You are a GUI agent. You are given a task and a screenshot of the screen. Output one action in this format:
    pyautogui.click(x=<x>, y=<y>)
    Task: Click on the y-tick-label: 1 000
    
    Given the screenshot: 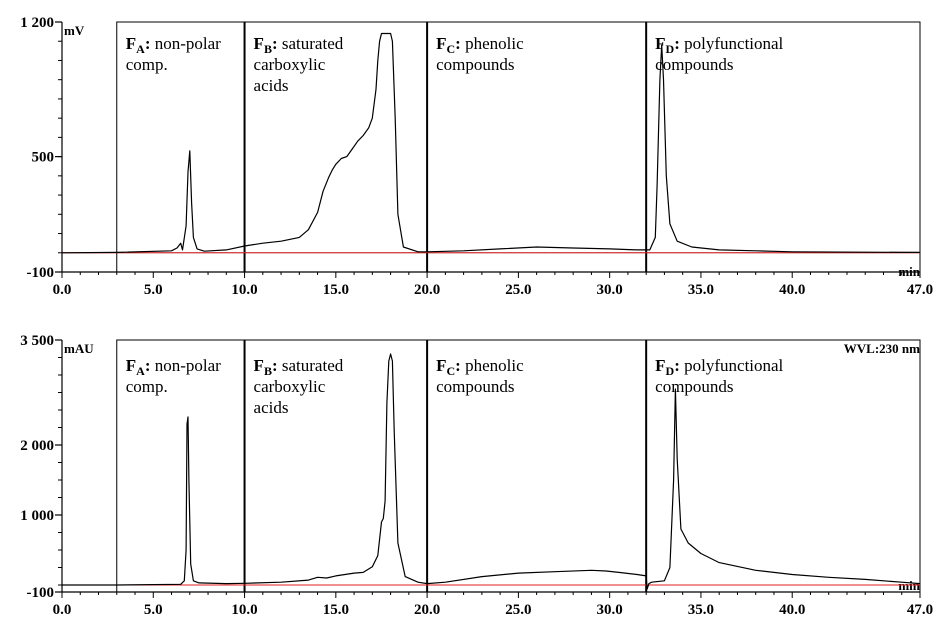 What is the action you would take?
    pyautogui.click(x=37, y=516)
    